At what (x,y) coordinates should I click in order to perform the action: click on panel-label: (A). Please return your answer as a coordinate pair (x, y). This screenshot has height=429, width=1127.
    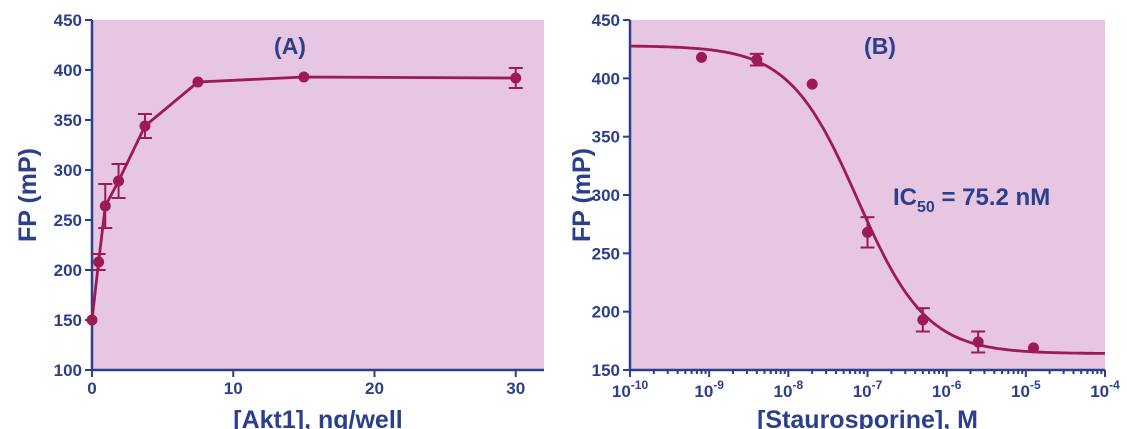
    Looking at the image, I should click on (290, 46).